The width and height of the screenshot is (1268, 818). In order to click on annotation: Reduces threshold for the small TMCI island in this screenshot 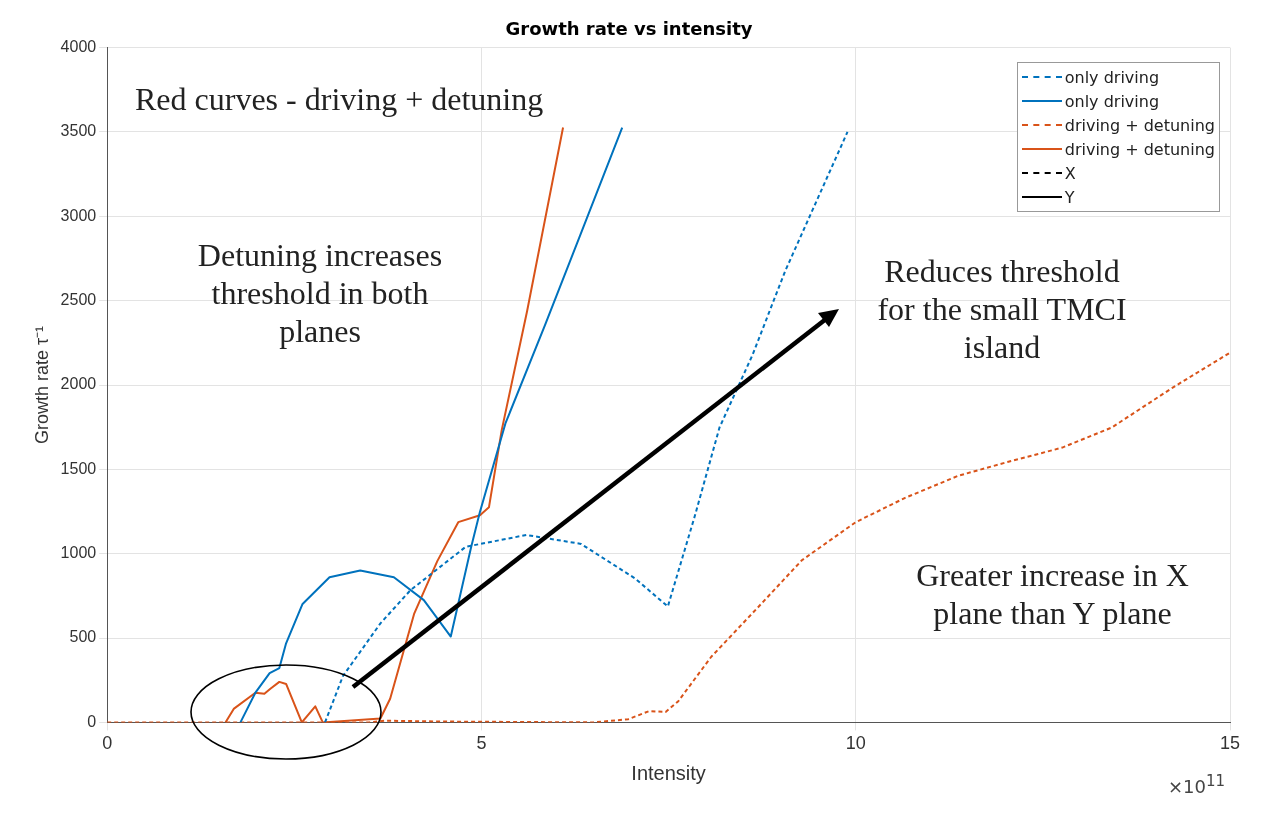, I will do `click(1002, 309)`.